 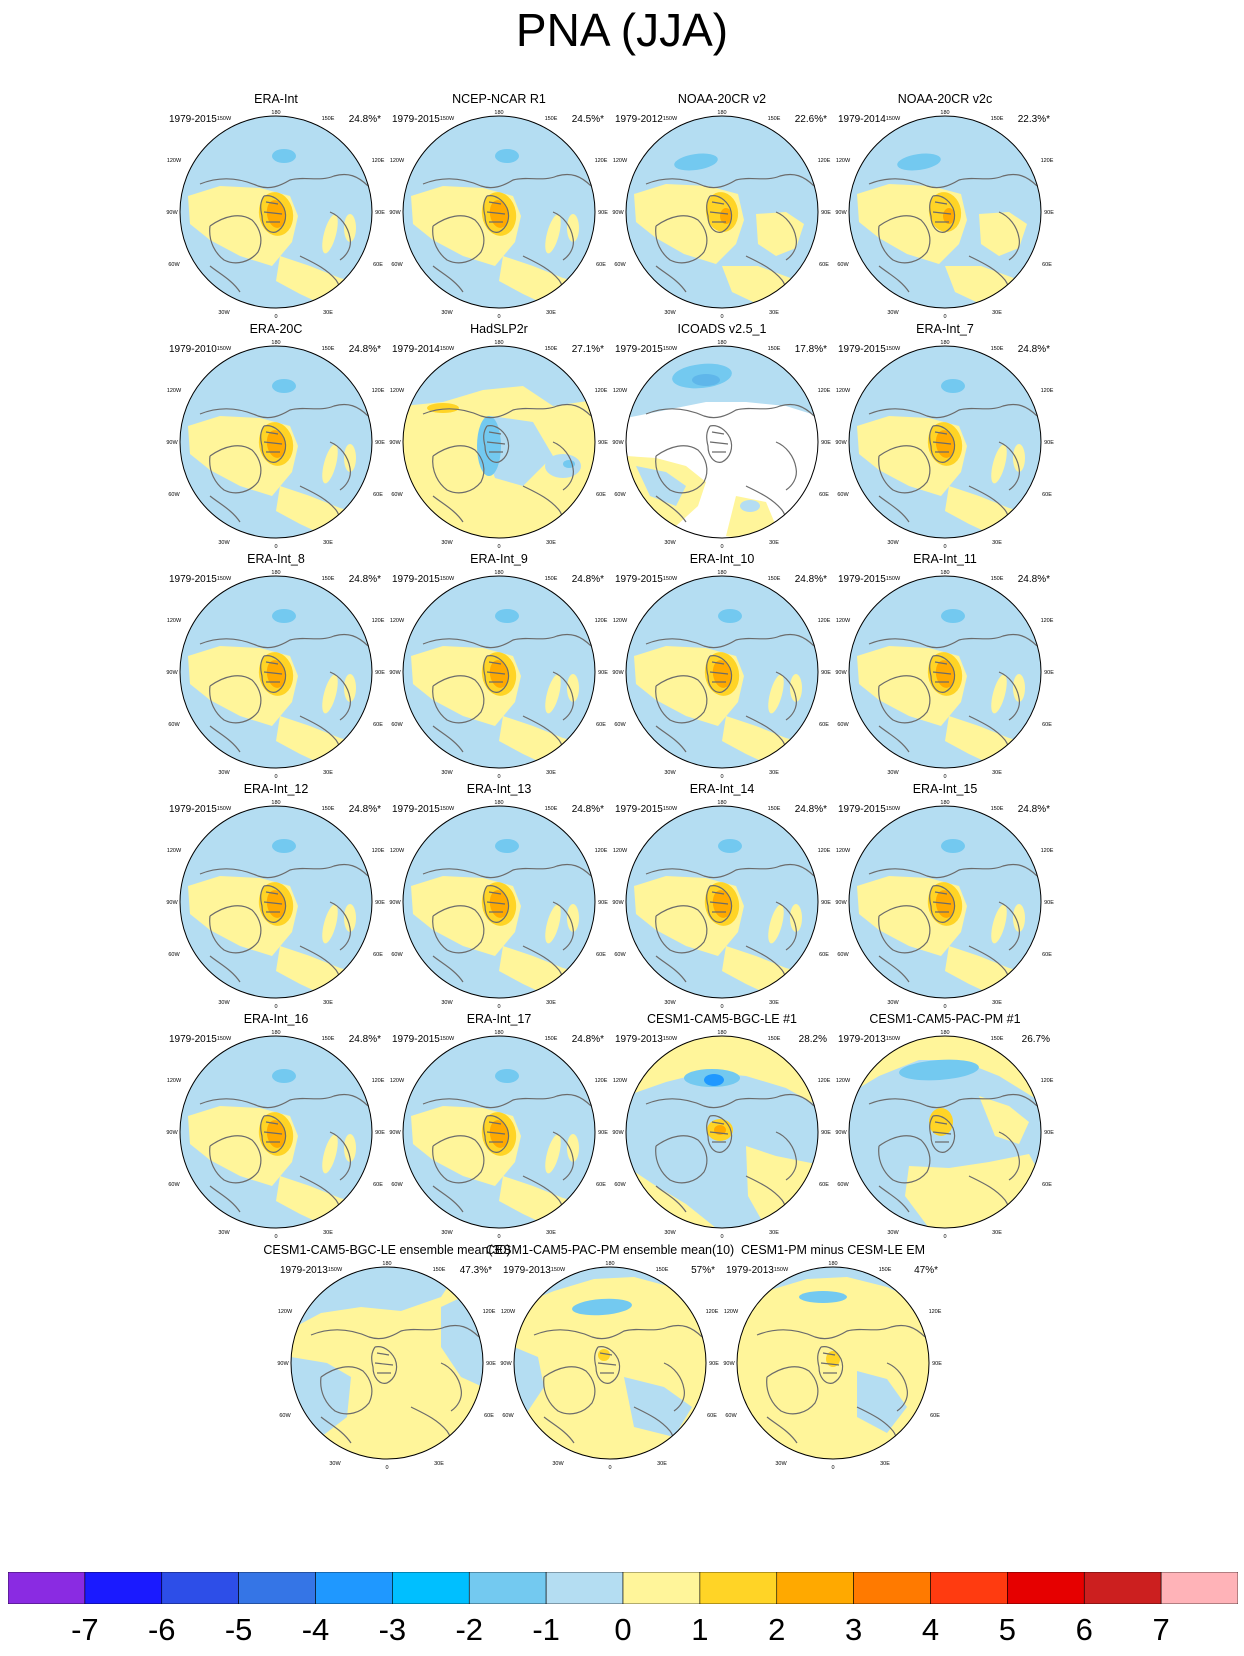 What do you see at coordinates (475, 1270) in the screenshot?
I see `panel-variance: 47.3%*` at bounding box center [475, 1270].